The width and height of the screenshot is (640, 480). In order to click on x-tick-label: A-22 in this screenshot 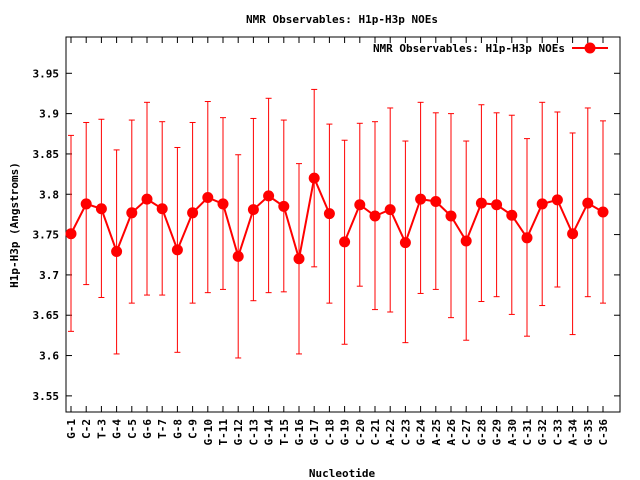, I will do `click(390, 432)`.